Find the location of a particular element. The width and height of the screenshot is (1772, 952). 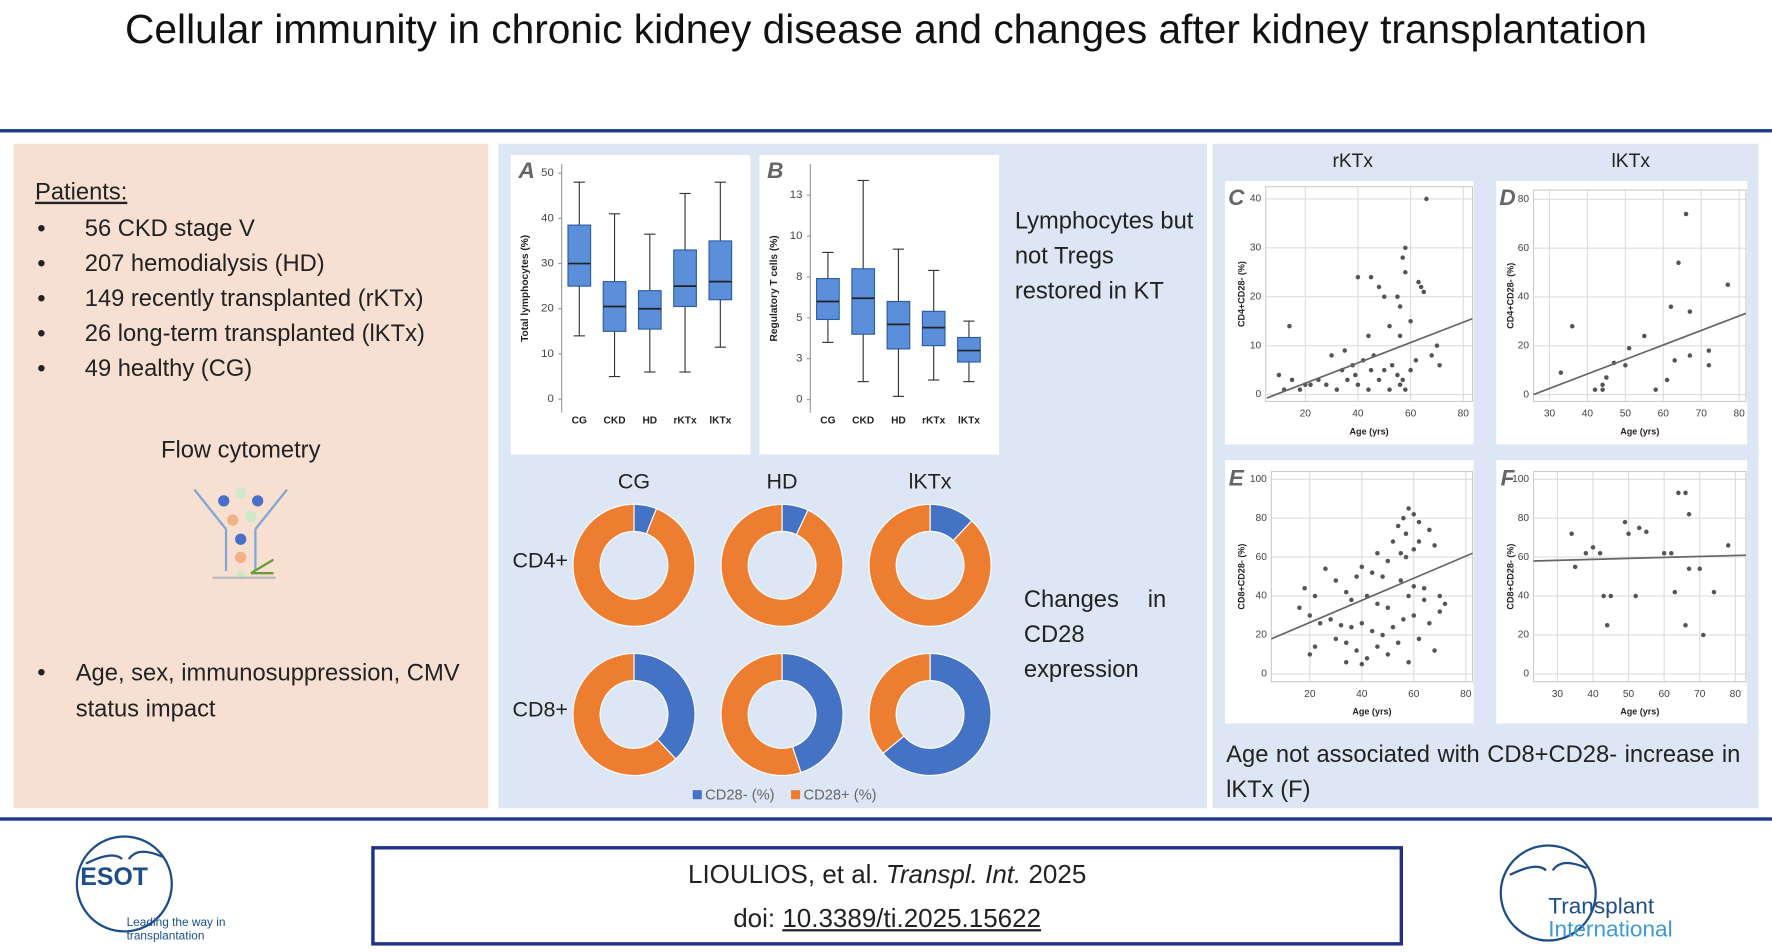

doi-line: doi: 10.3389/ti.2025.15622 is located at coordinates (887, 918).